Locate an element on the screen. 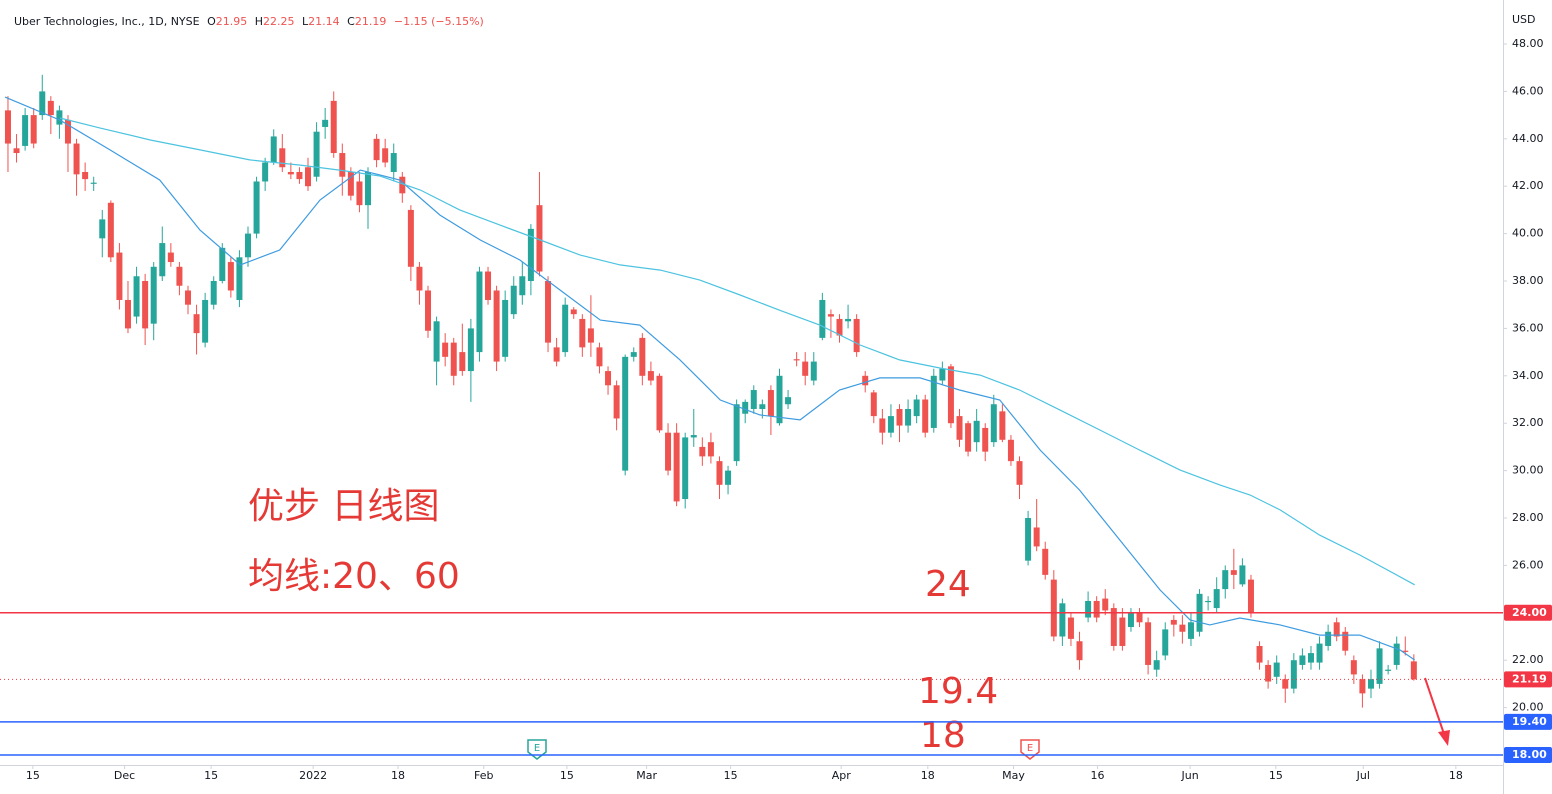 This screenshot has height=794, width=1552. low-value: 21.14 is located at coordinates (324, 21).